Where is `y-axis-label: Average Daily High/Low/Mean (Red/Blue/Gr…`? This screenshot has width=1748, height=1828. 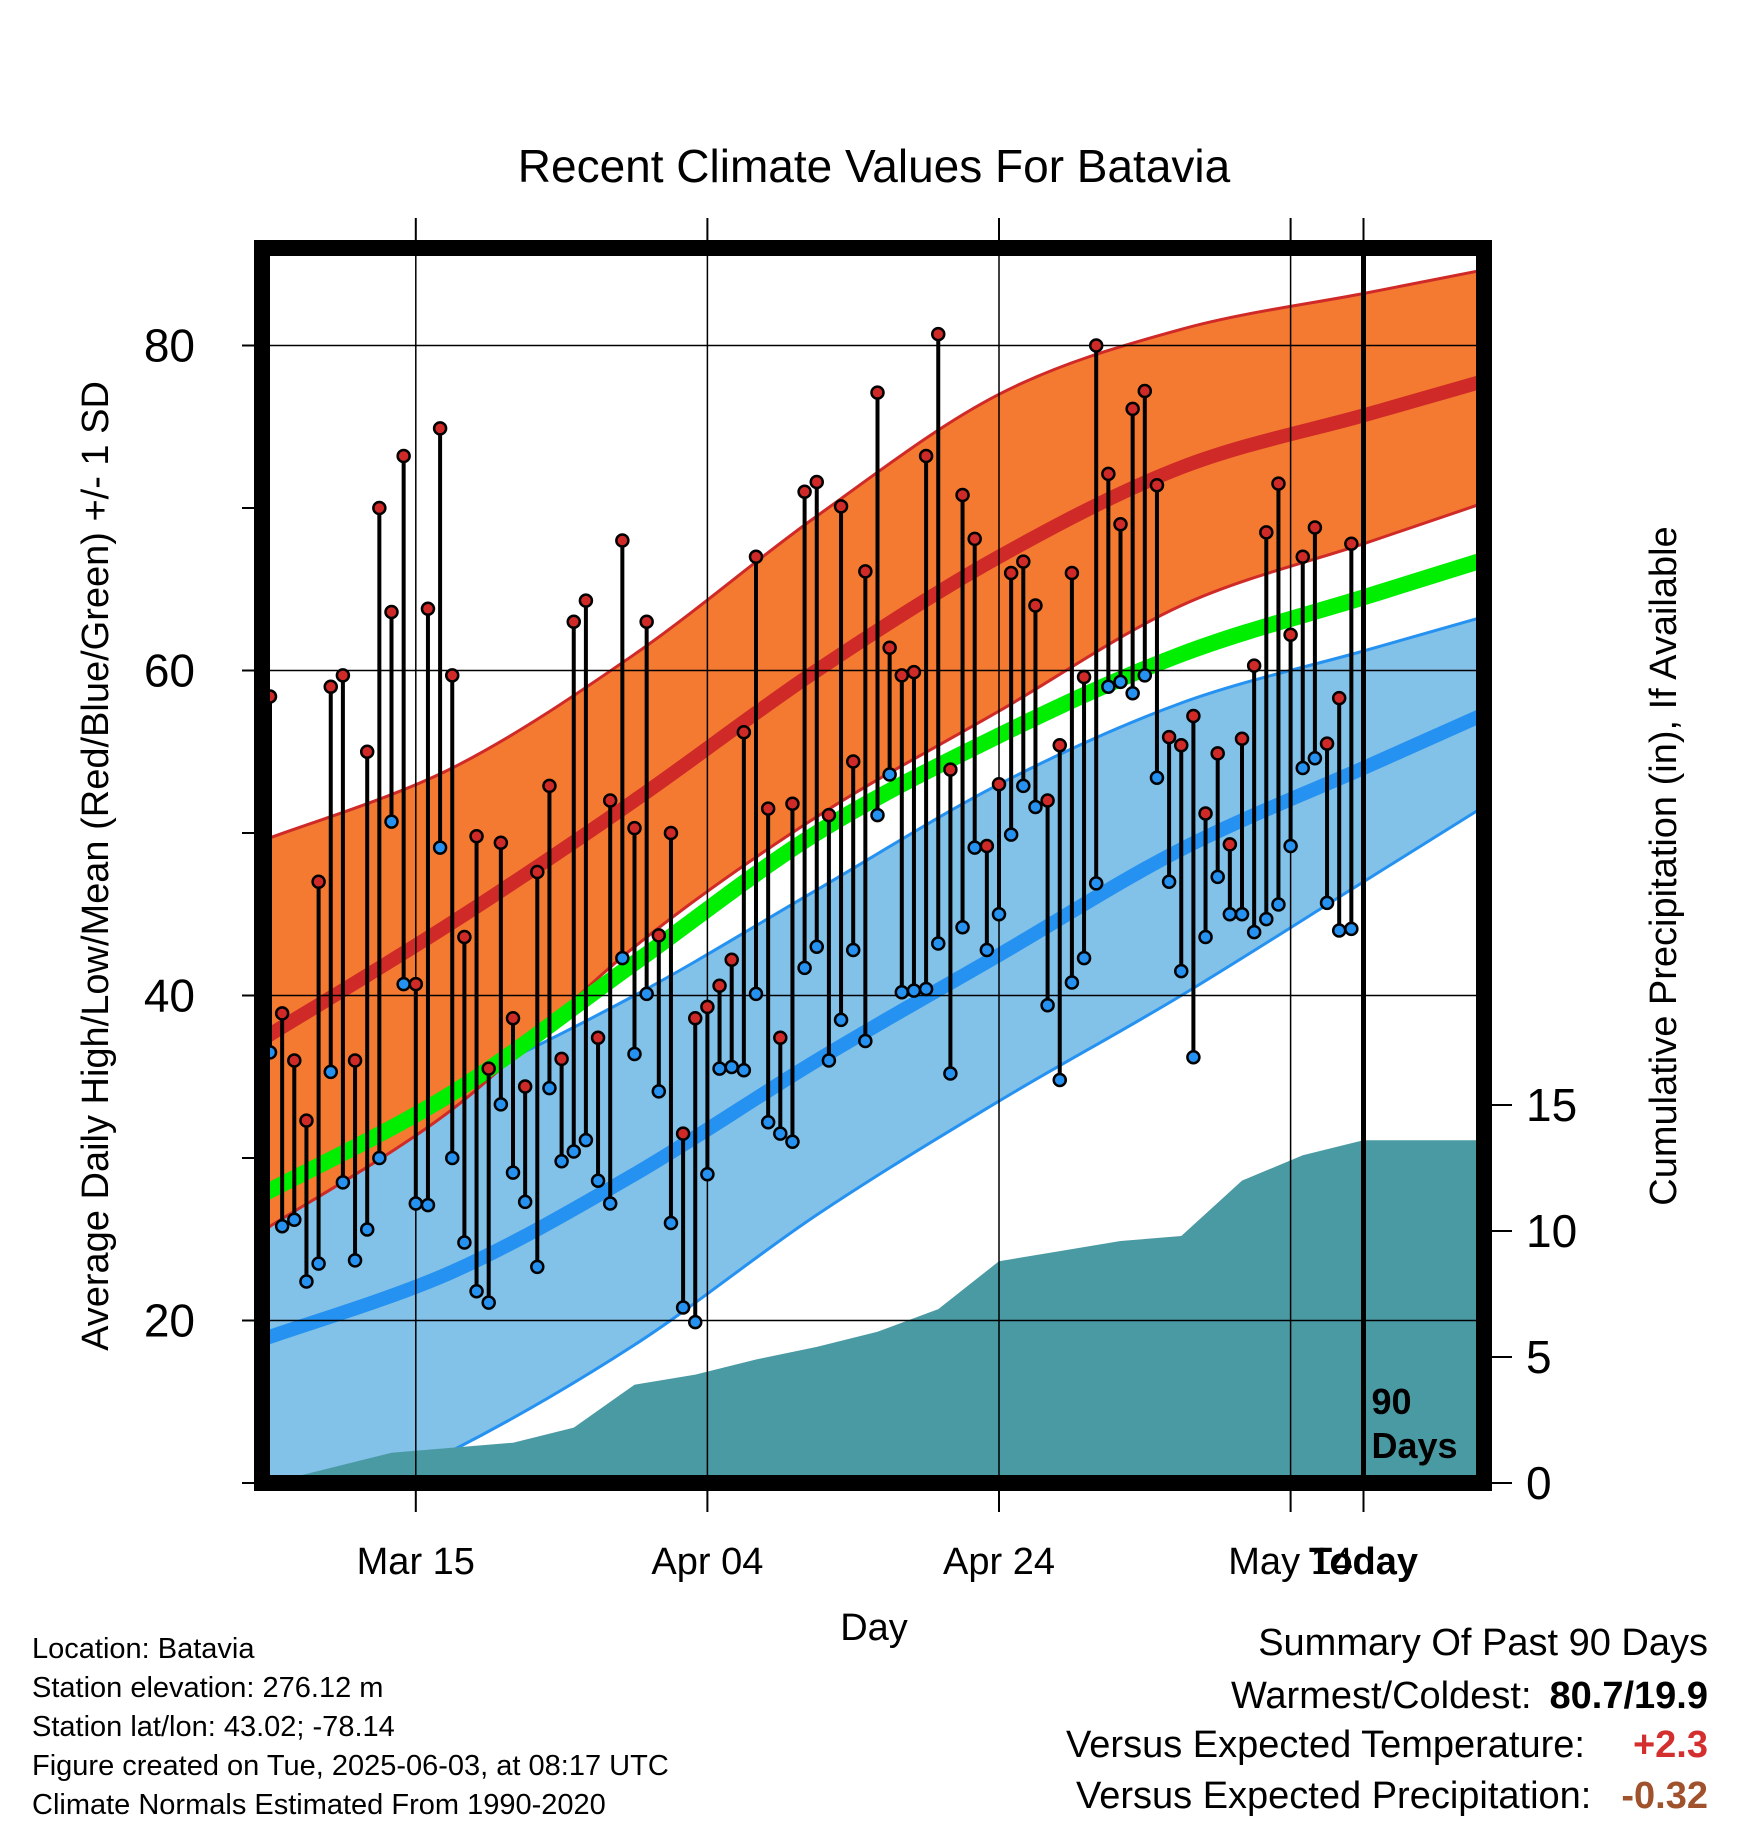 y-axis-label: Average Daily High/Low/Mean (Red/Blue/Gr… is located at coordinates (96, 866).